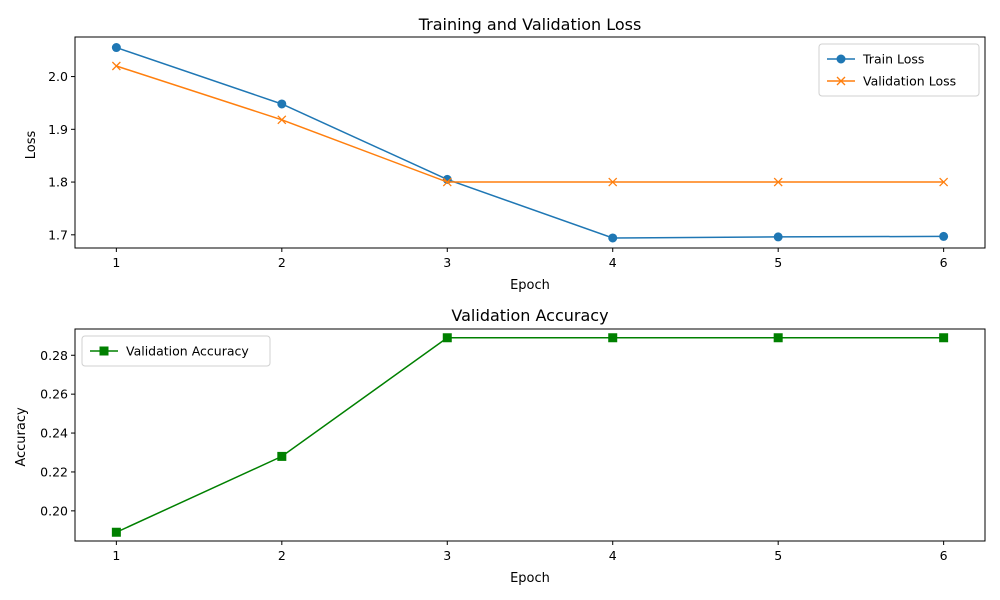 The image size is (1000, 600). I want to click on accuracy-chart-legend-box, so click(176, 351).